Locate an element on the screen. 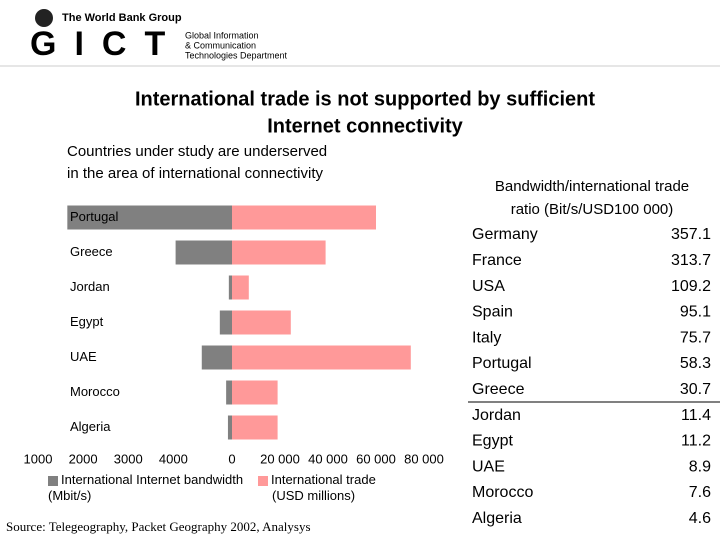 Image resolution: width=720 pixels, height=540 pixels. category-label: Portugal is located at coordinates (94, 216).